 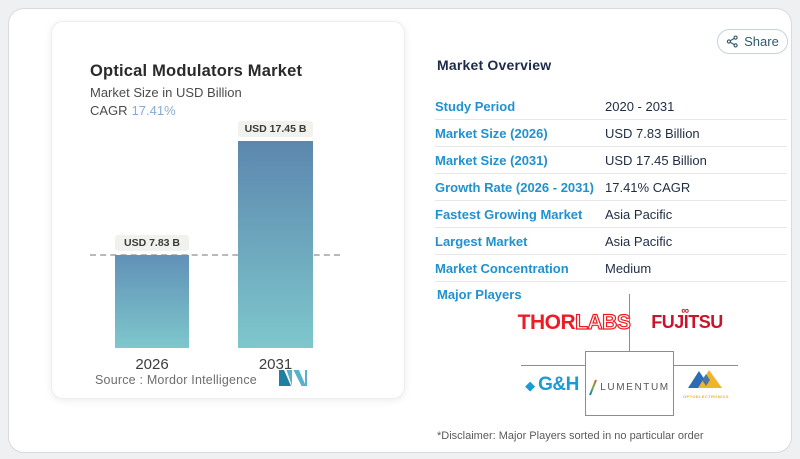 I want to click on gh-logo-text: G&H, so click(x=558, y=384).